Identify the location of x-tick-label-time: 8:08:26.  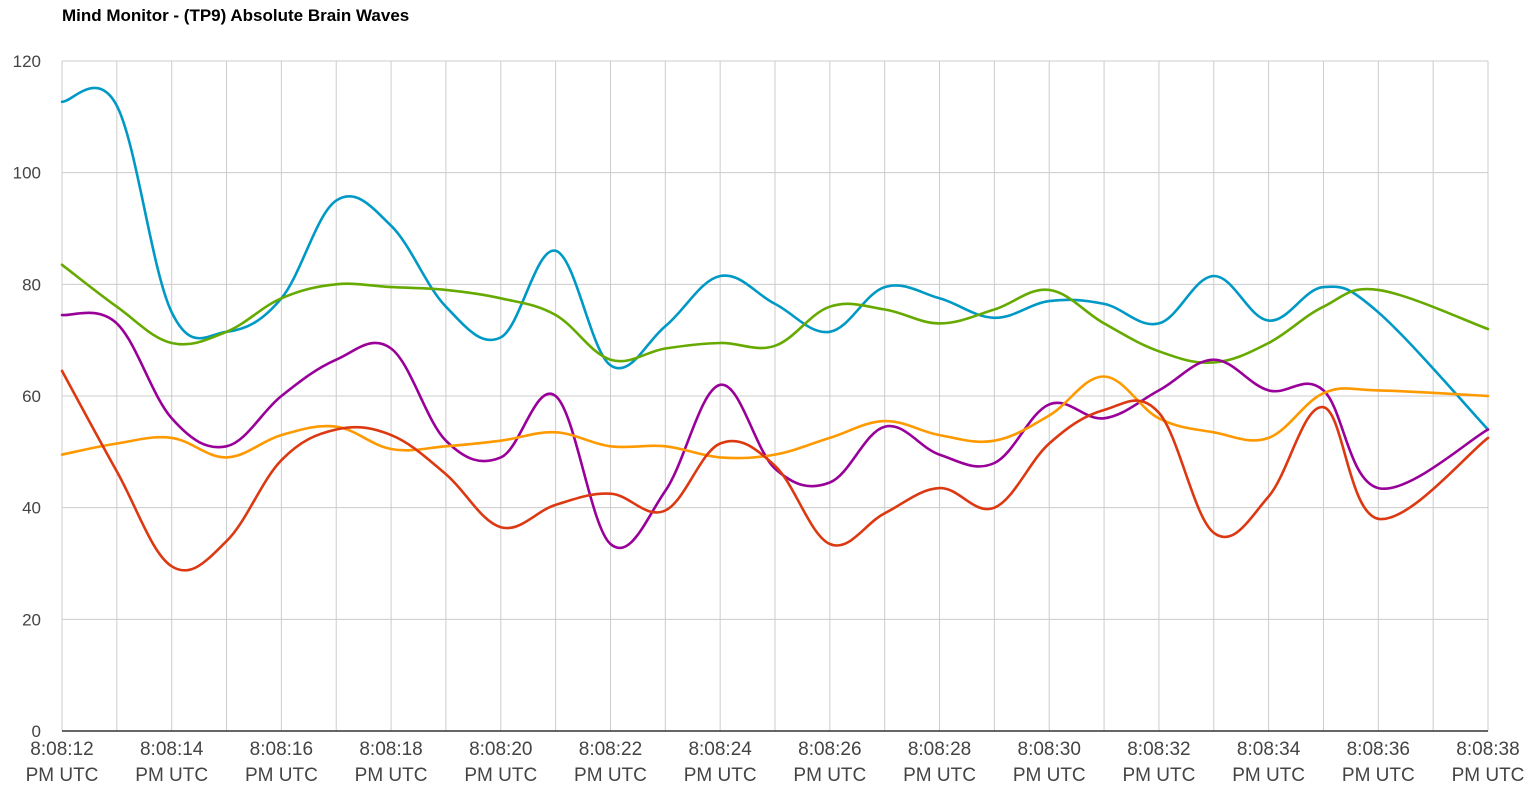
(829, 749).